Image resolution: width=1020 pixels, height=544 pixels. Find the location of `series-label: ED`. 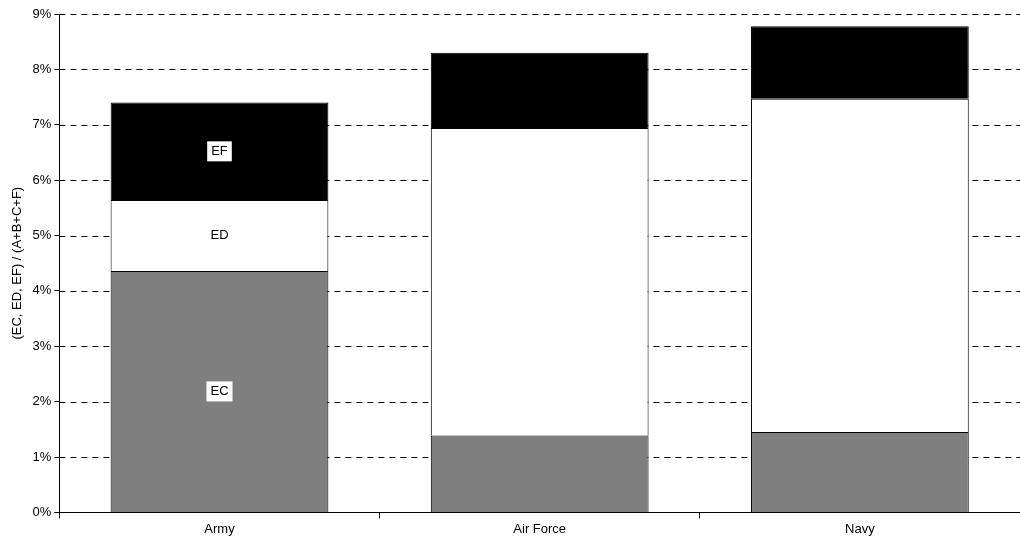

series-label: ED is located at coordinates (219, 235).